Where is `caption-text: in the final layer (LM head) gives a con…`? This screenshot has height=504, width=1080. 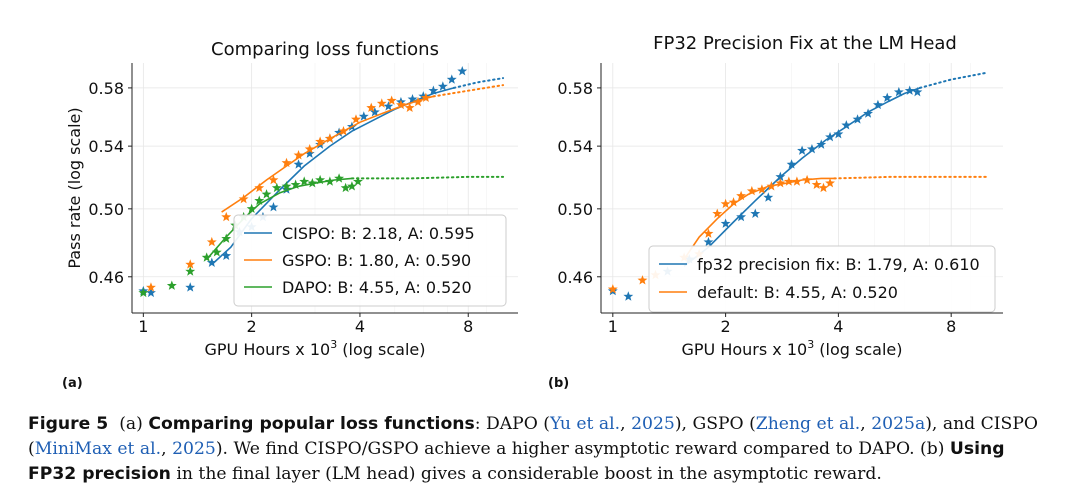 caption-text: in the final layer (LM head) gives a con… is located at coordinates (526, 474).